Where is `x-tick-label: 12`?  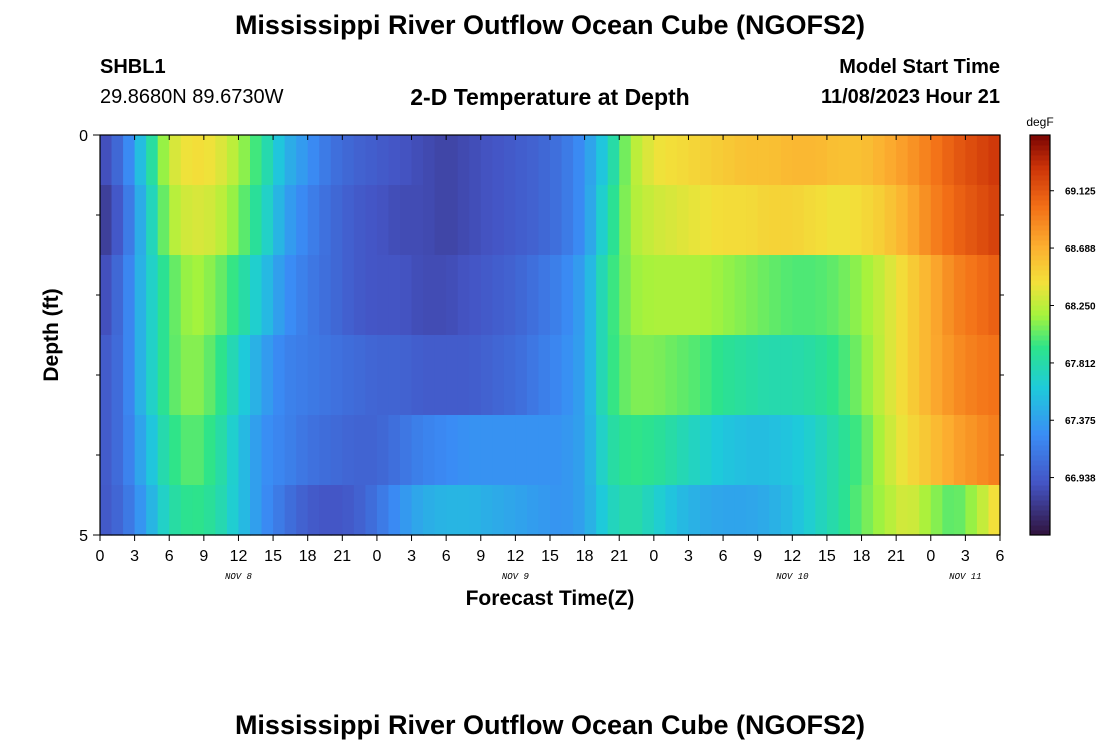
x-tick-label: 12 is located at coordinates (515, 556).